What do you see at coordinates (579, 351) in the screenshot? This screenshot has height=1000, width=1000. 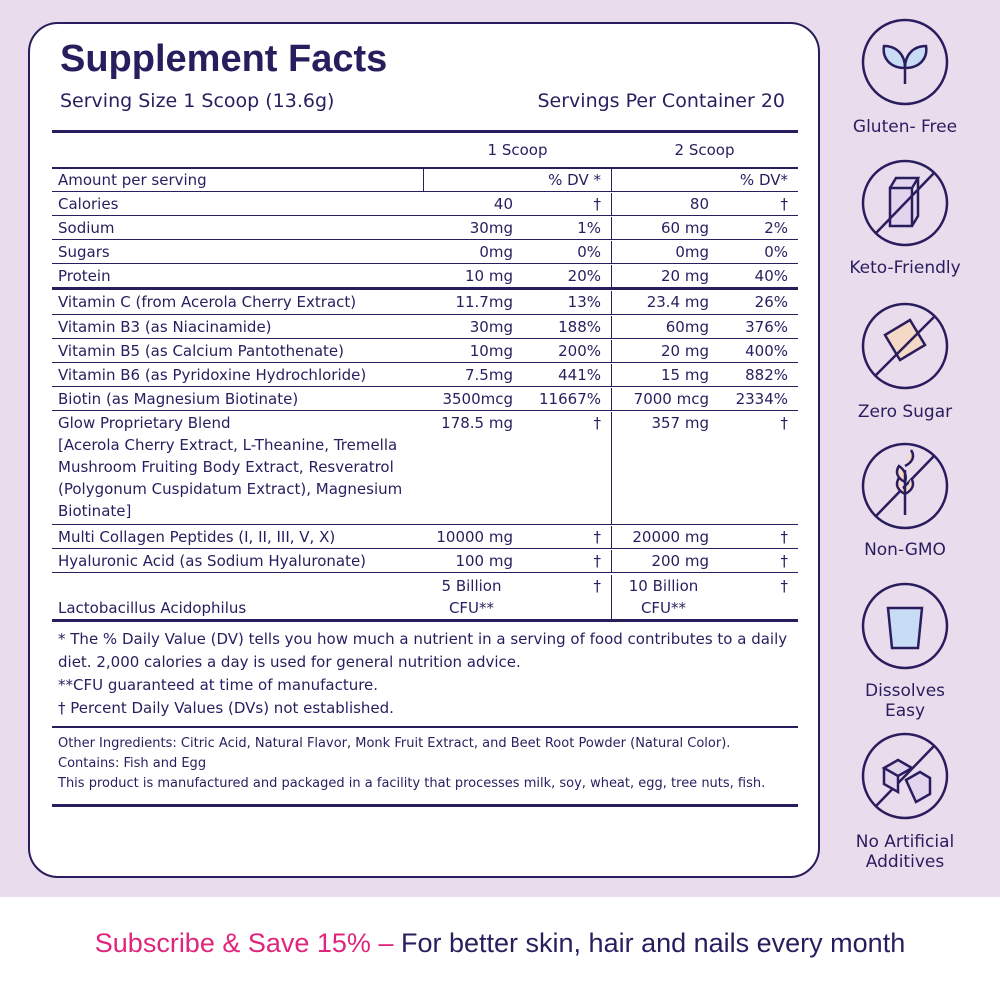 I see `dv-1: 200%` at bounding box center [579, 351].